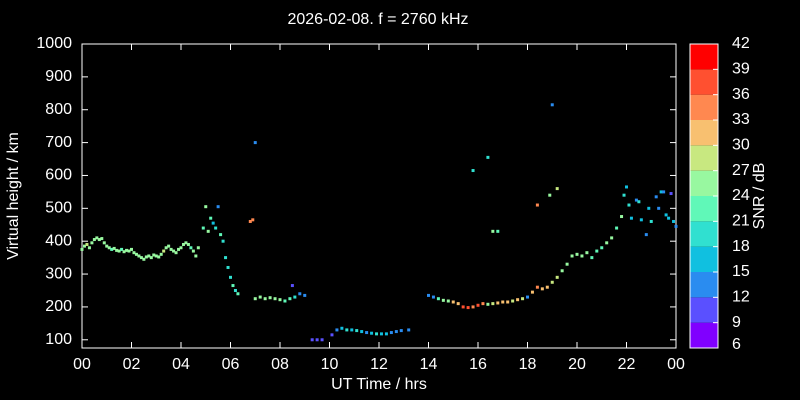 This screenshot has width=800, height=400. What do you see at coordinates (627, 364) in the screenshot?
I see `x-tick-label: 22` at bounding box center [627, 364].